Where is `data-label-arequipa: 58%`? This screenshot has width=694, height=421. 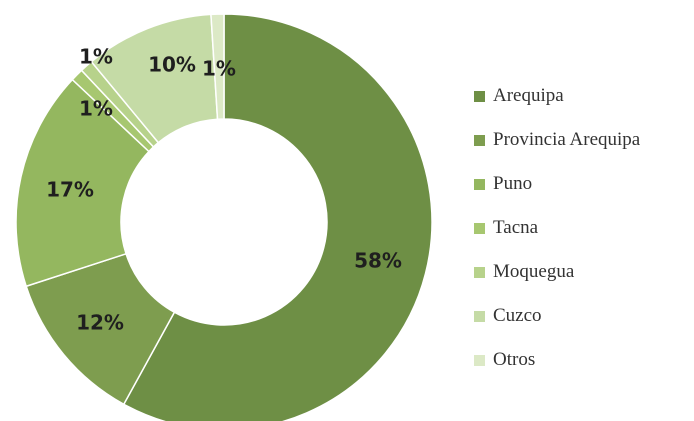
data-label-arequipa: 58% is located at coordinates (378, 261).